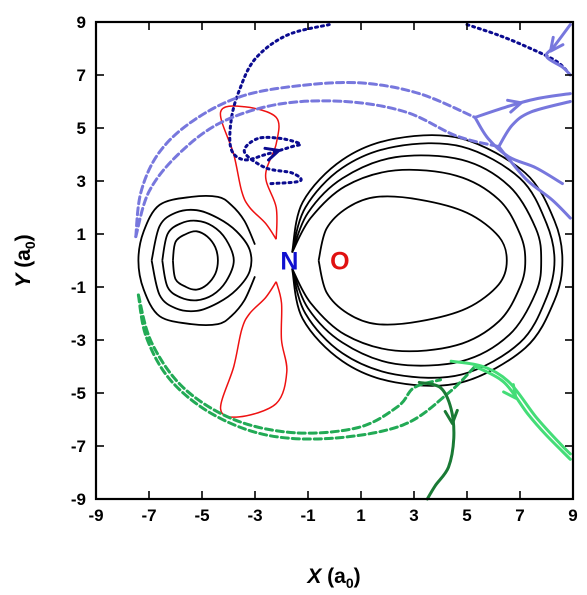 This screenshot has height=595, width=587. What do you see at coordinates (466, 515) in the screenshot?
I see `x-tick-label: 5` at bounding box center [466, 515].